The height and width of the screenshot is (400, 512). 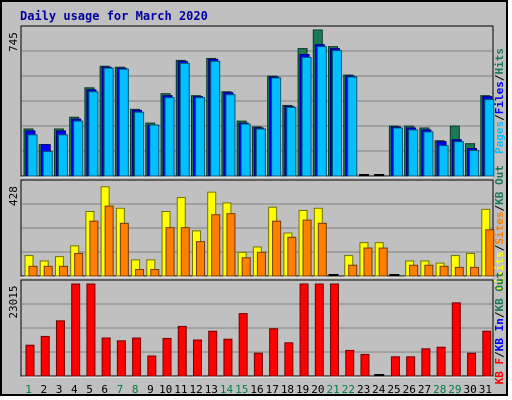 I want to click on x-tick-day-15: 15, so click(x=241, y=389).